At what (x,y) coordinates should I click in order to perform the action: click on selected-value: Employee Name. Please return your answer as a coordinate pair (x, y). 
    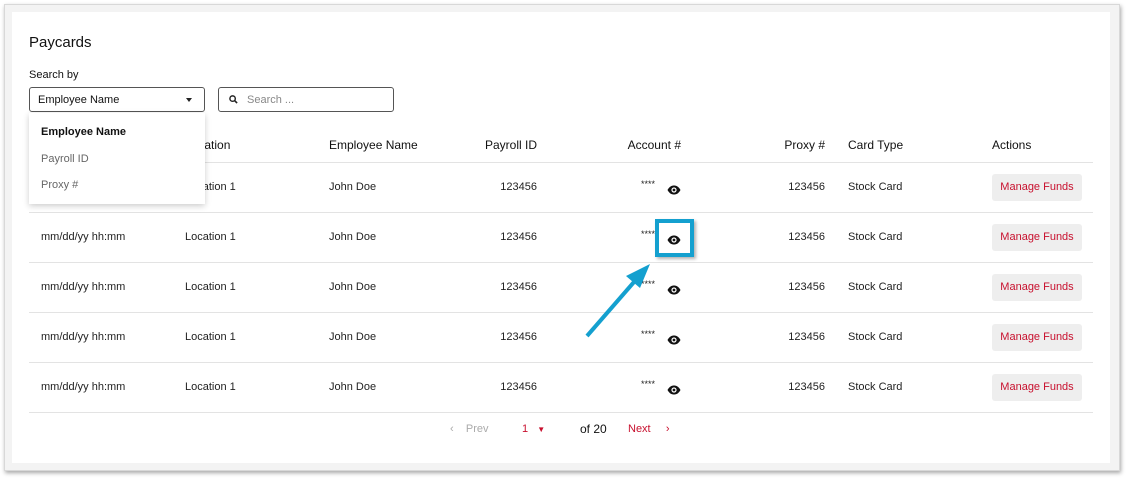
    Looking at the image, I should click on (79, 100).